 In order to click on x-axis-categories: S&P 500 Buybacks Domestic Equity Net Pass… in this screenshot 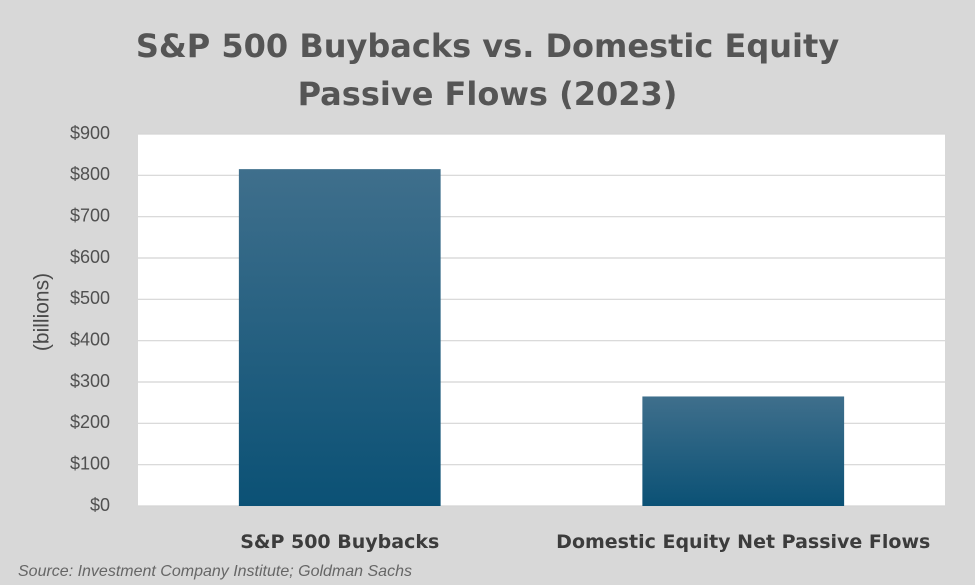, I will do `click(585, 542)`.